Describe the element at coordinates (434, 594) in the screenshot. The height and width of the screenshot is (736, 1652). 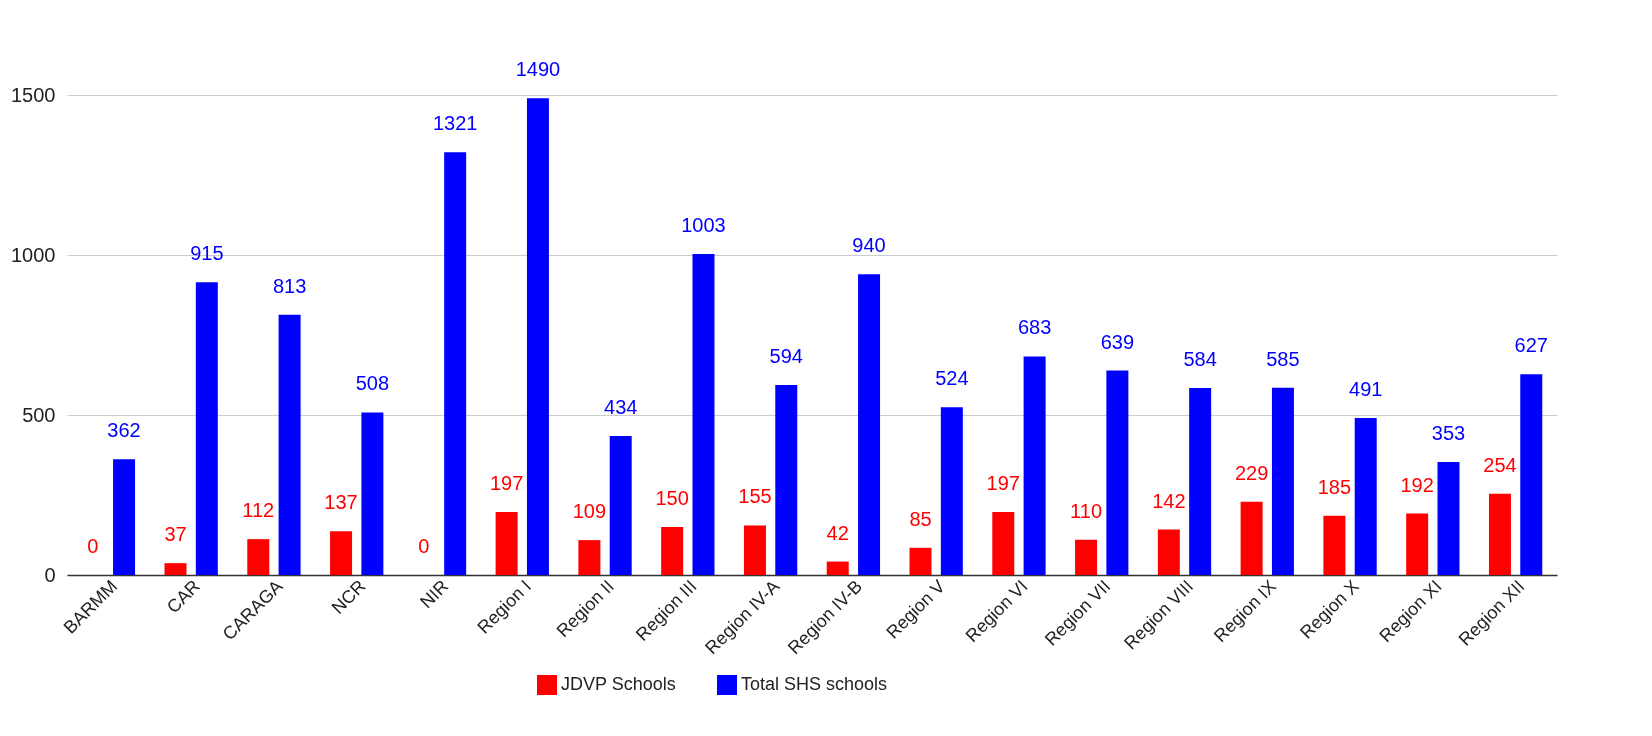
I see `x-tick-label: NIR` at that location.